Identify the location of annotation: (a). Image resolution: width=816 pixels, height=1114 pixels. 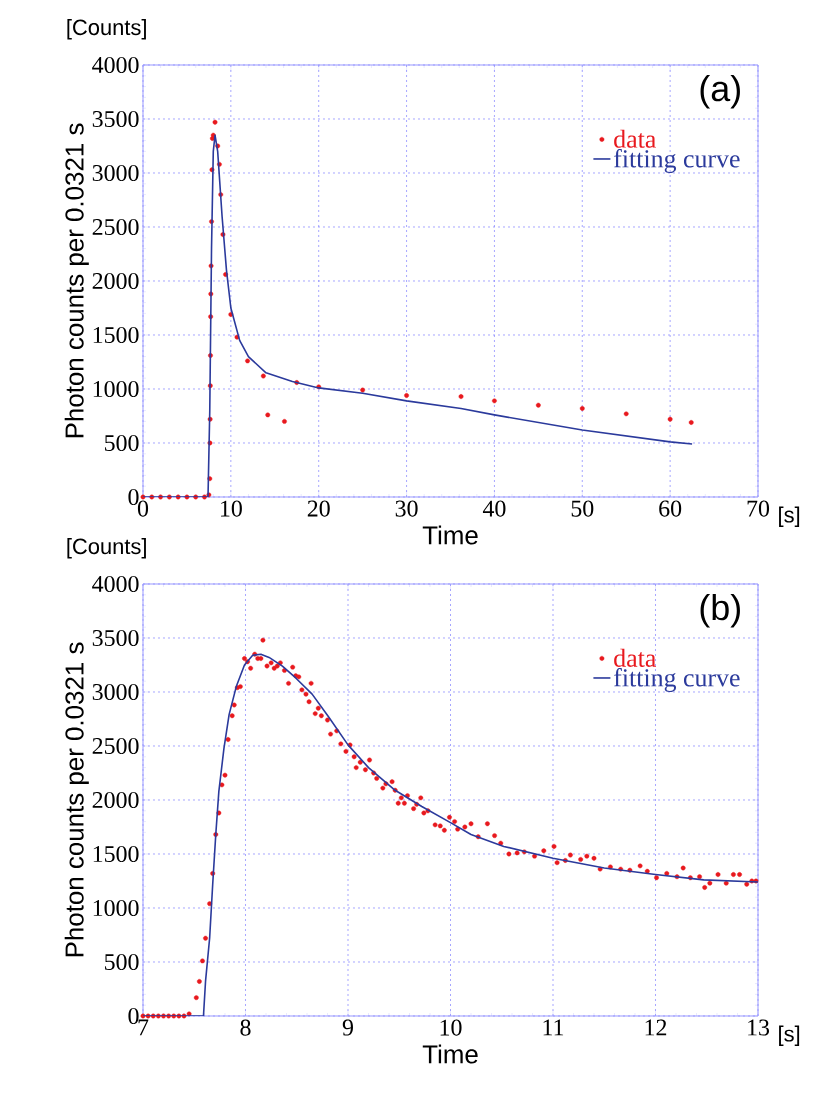
(720, 91).